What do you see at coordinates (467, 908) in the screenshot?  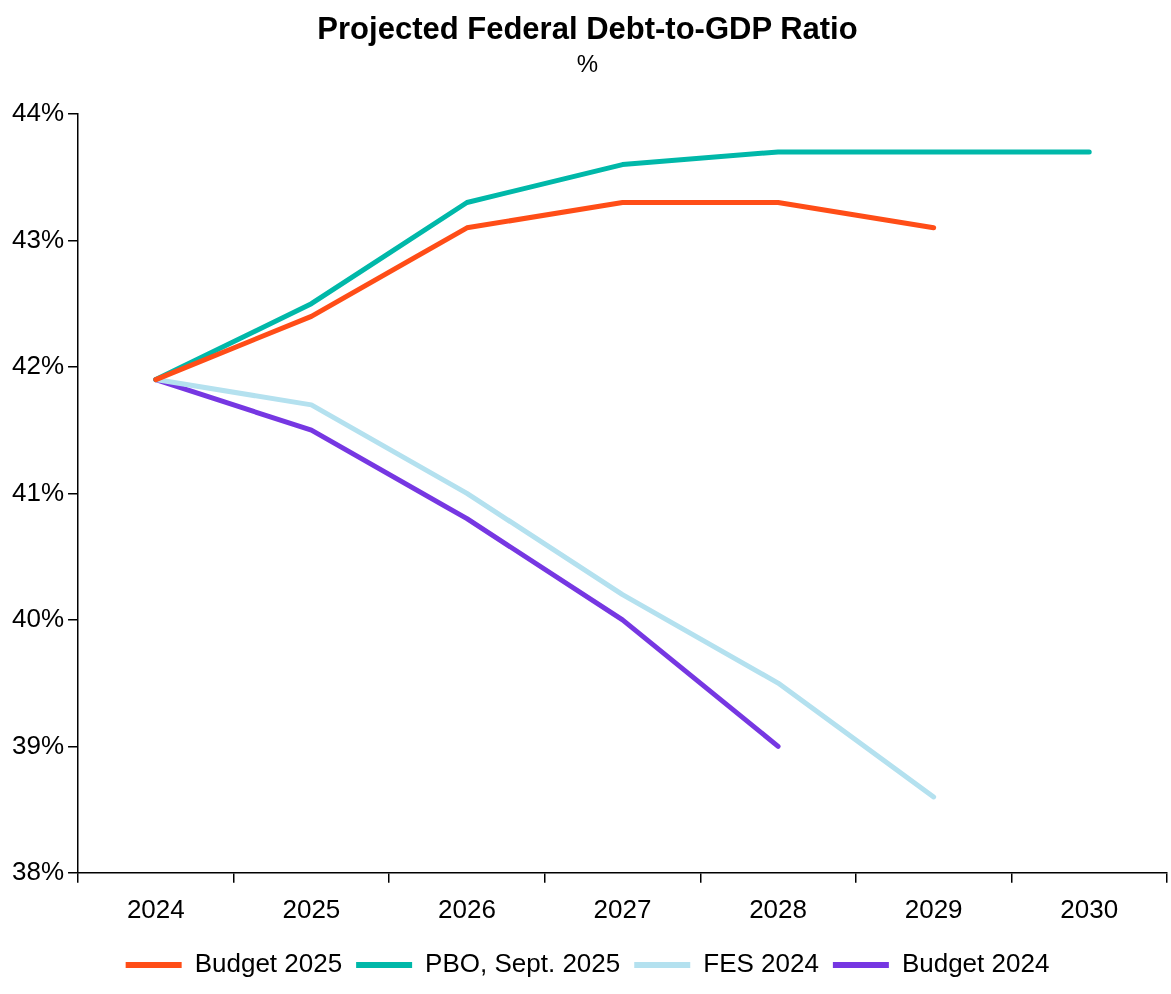 I see `x-tick-label: 2026` at bounding box center [467, 908].